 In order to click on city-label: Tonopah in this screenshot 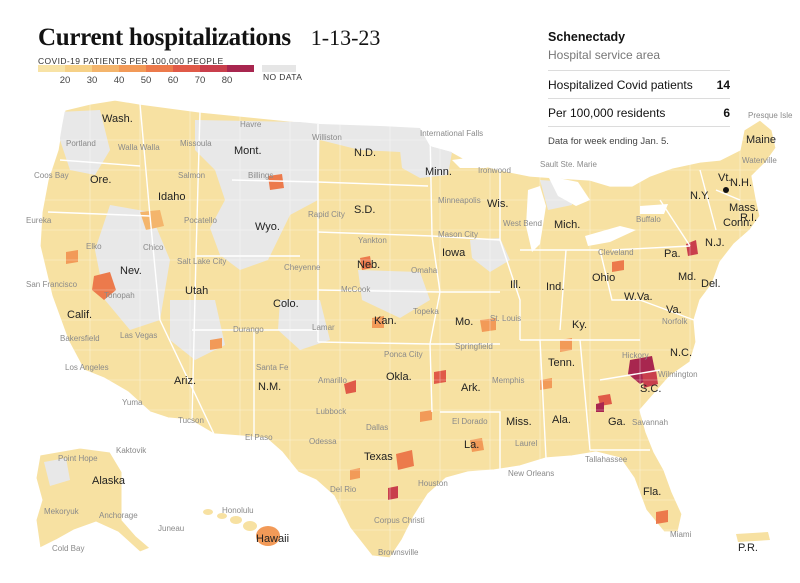, I will do `click(119, 295)`.